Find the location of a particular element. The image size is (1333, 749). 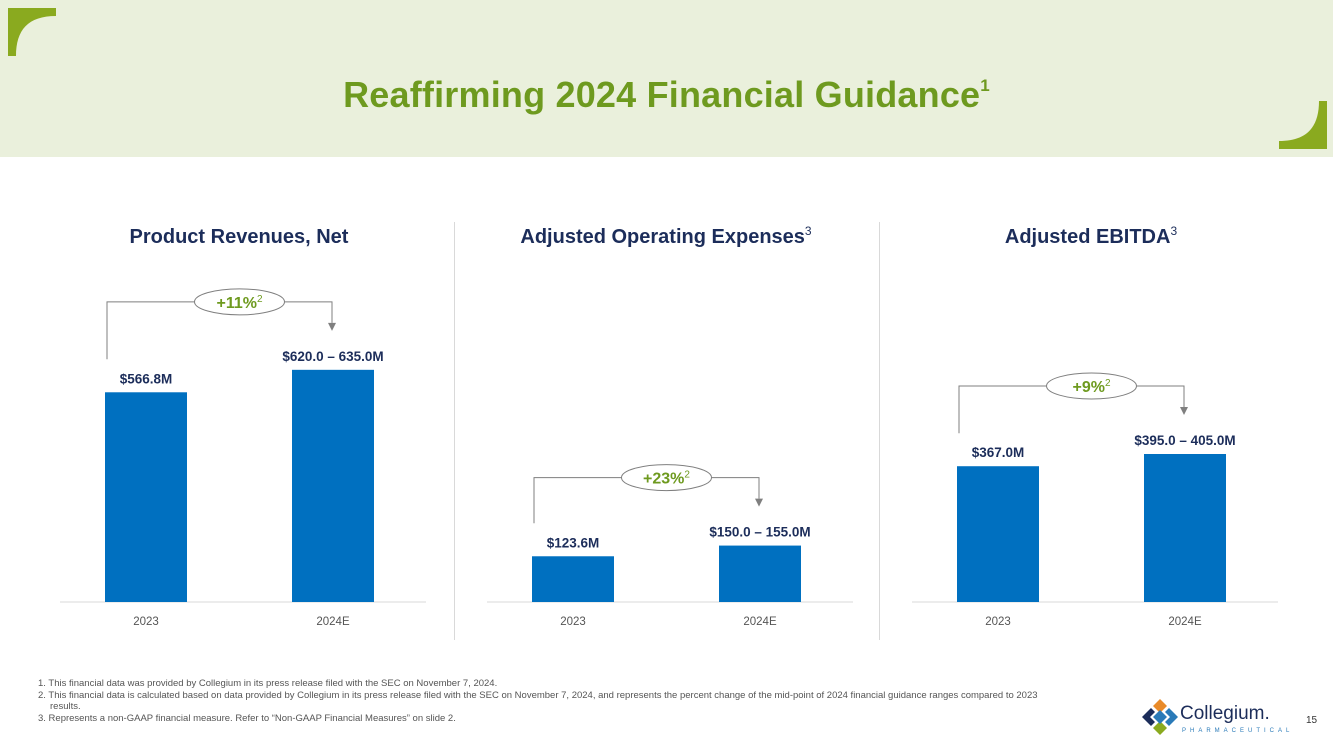

data-label: $150.0 – 155.0M is located at coordinates (759, 532).